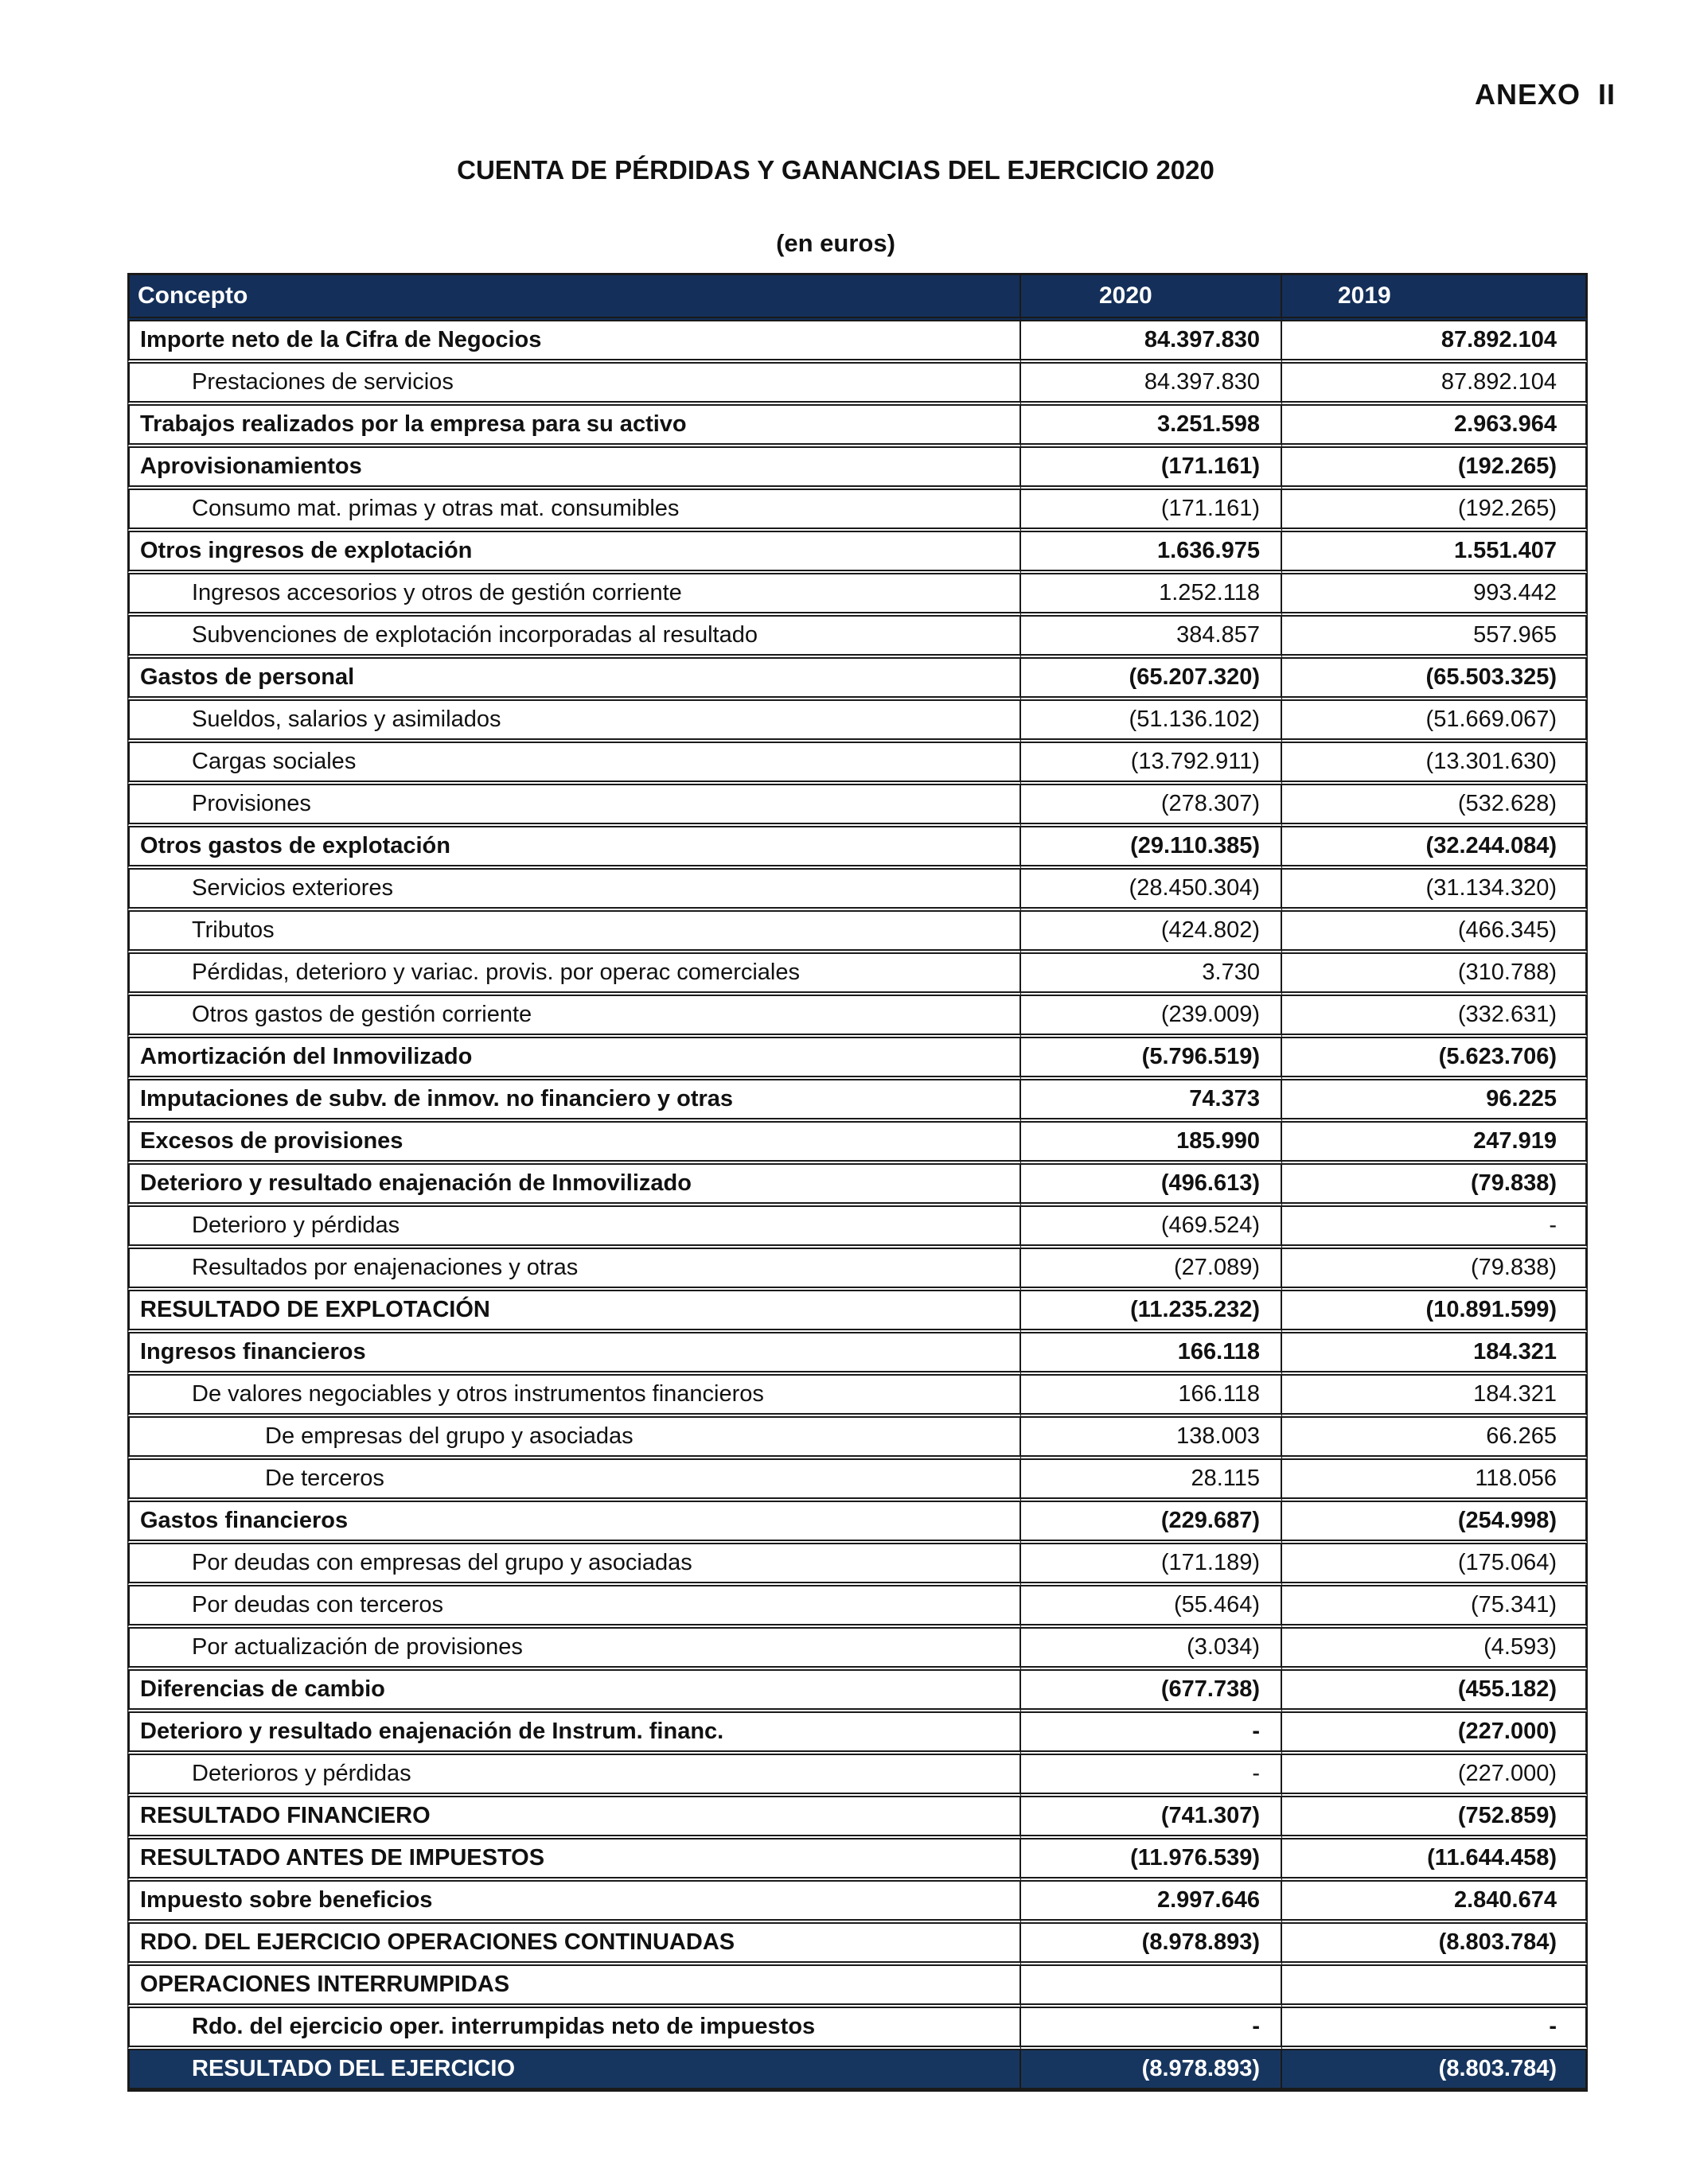 This screenshot has height=2184, width=1692. What do you see at coordinates (1151, 553) in the screenshot?
I see `value-2020: 1.636.975` at bounding box center [1151, 553].